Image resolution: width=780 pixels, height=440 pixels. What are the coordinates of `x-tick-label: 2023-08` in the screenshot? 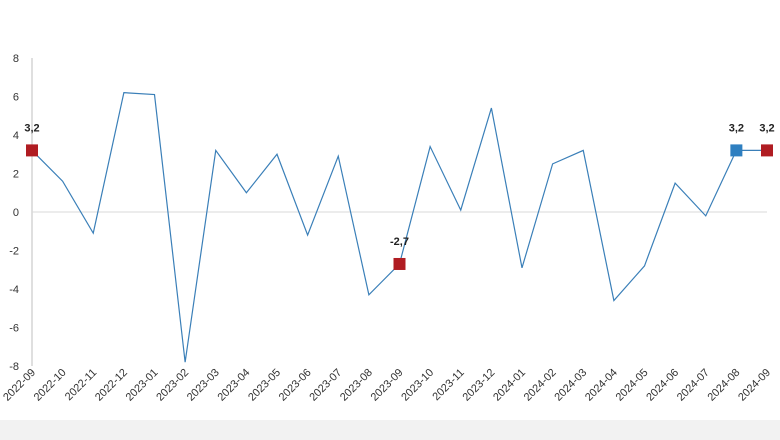 It's located at (356, 385).